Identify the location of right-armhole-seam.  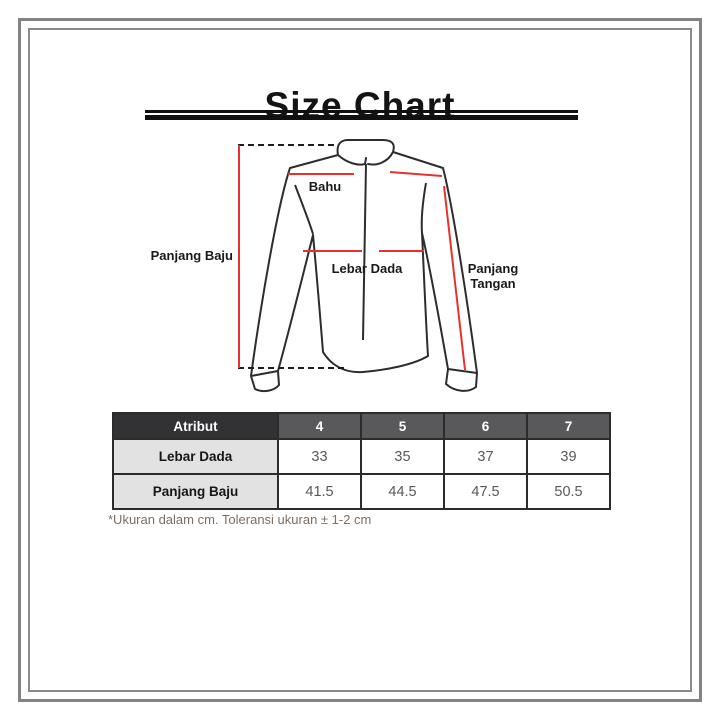
(423, 208).